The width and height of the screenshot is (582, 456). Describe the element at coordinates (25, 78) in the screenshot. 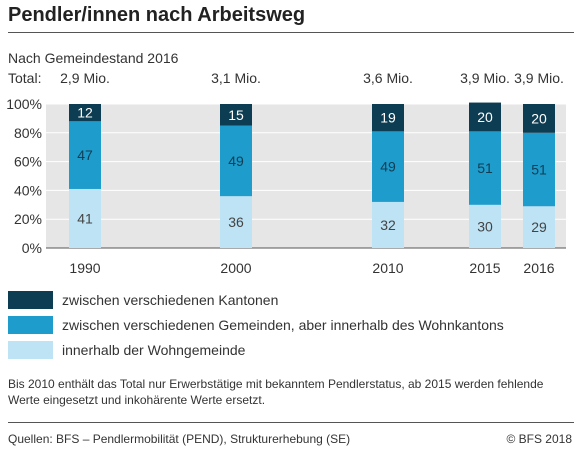

I see `total-label: Total:` at that location.